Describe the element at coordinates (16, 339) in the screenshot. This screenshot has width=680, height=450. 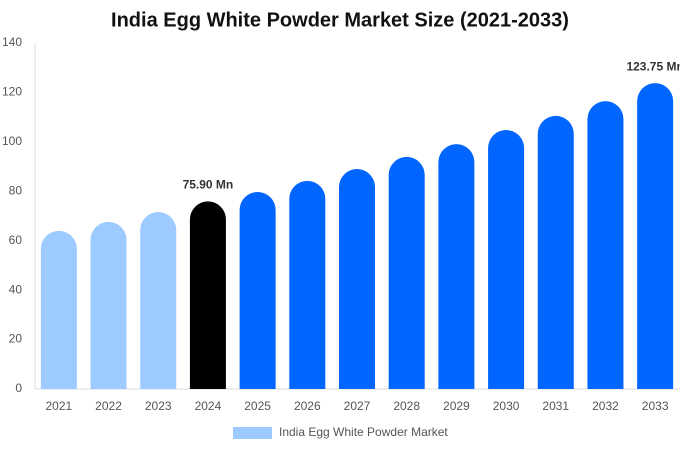
I see `y-tick-label: 20` at that location.